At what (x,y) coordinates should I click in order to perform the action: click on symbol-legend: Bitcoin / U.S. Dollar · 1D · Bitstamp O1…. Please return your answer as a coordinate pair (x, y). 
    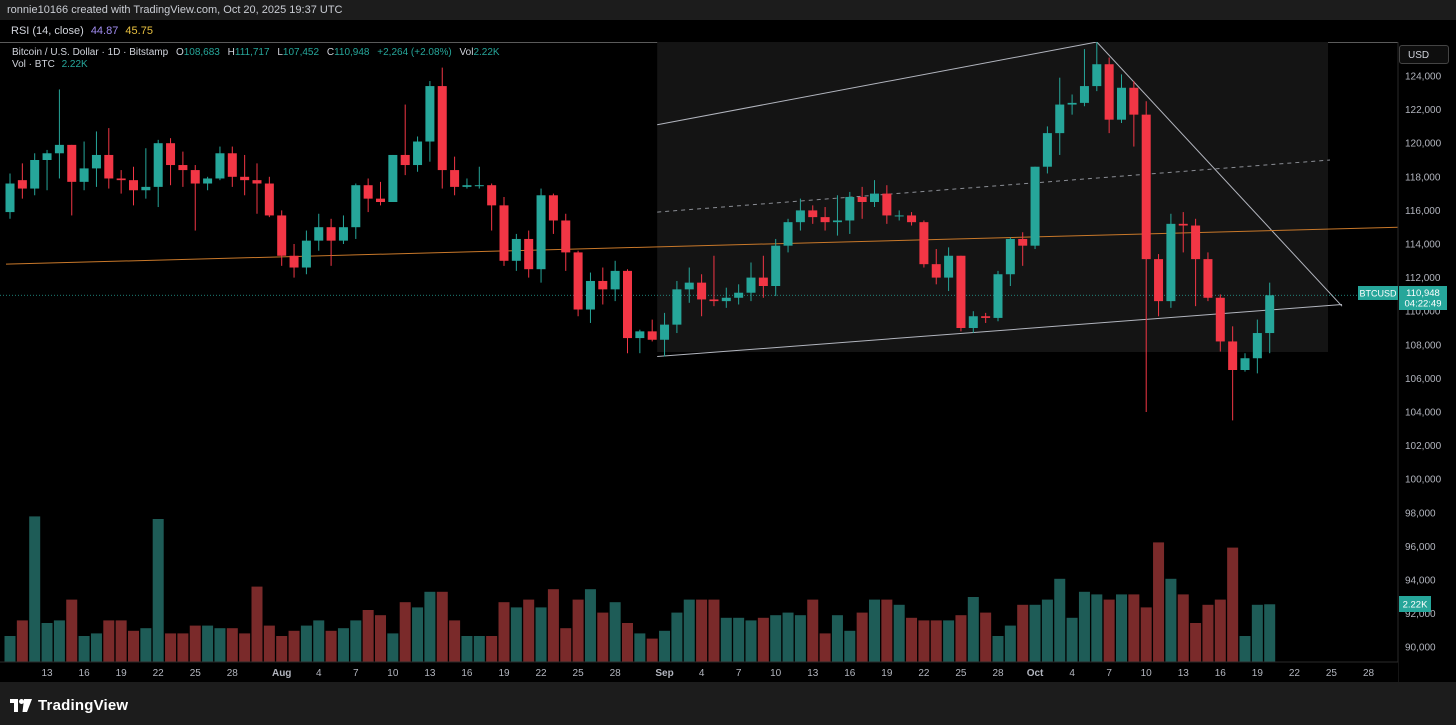
    Looking at the image, I should click on (256, 59).